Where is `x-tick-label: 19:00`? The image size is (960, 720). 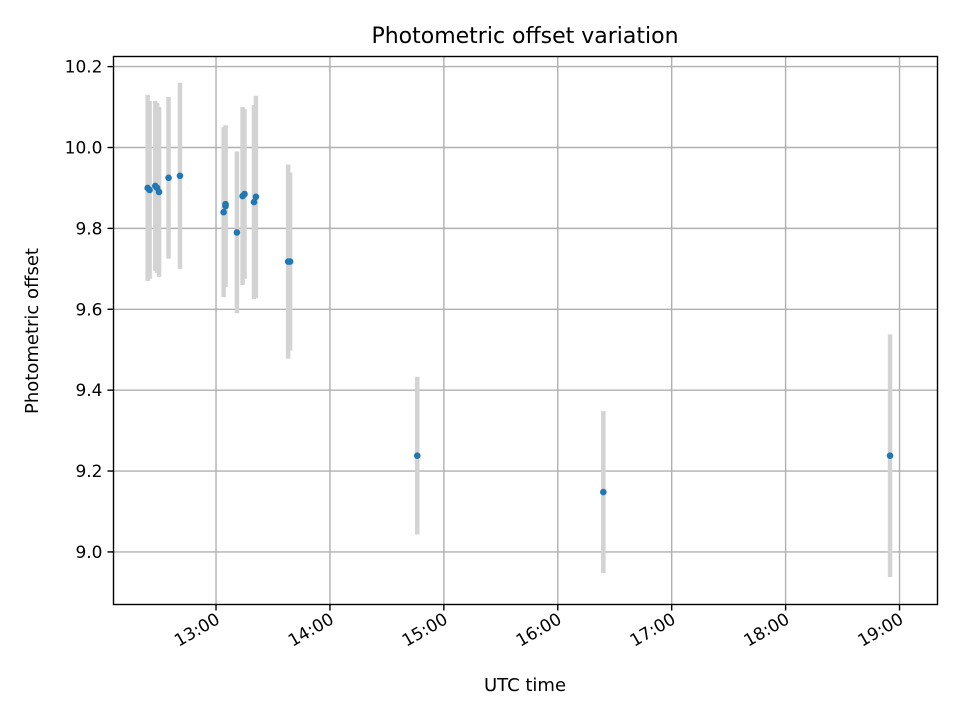 x-tick-label: 19:00 is located at coordinates (881, 631).